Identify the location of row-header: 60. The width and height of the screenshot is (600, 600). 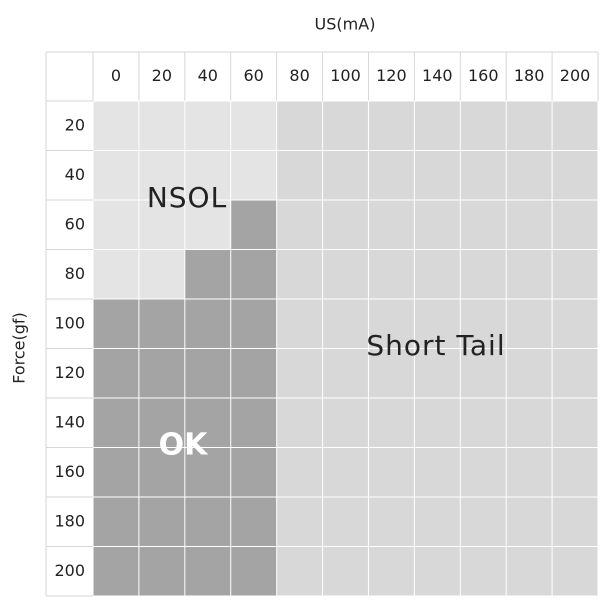
(75, 223).